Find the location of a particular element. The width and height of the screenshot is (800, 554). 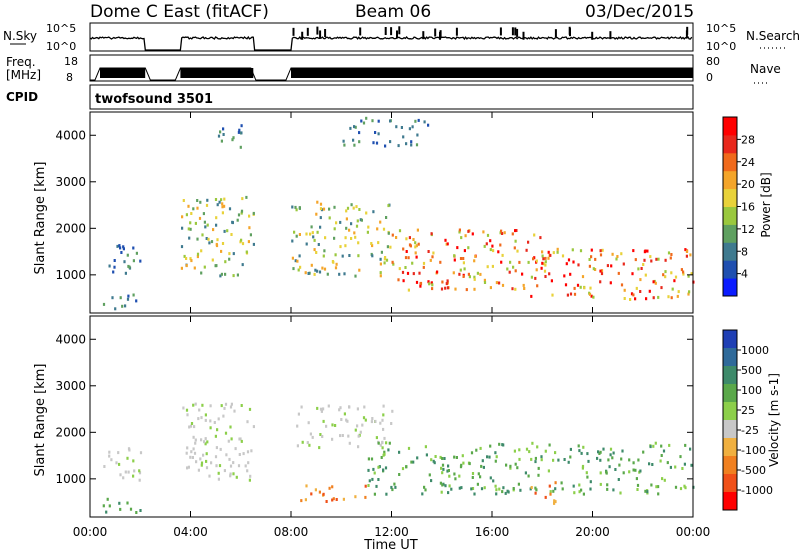

velocity-colorbar-tick-label-0: 1000 is located at coordinates (755, 350).